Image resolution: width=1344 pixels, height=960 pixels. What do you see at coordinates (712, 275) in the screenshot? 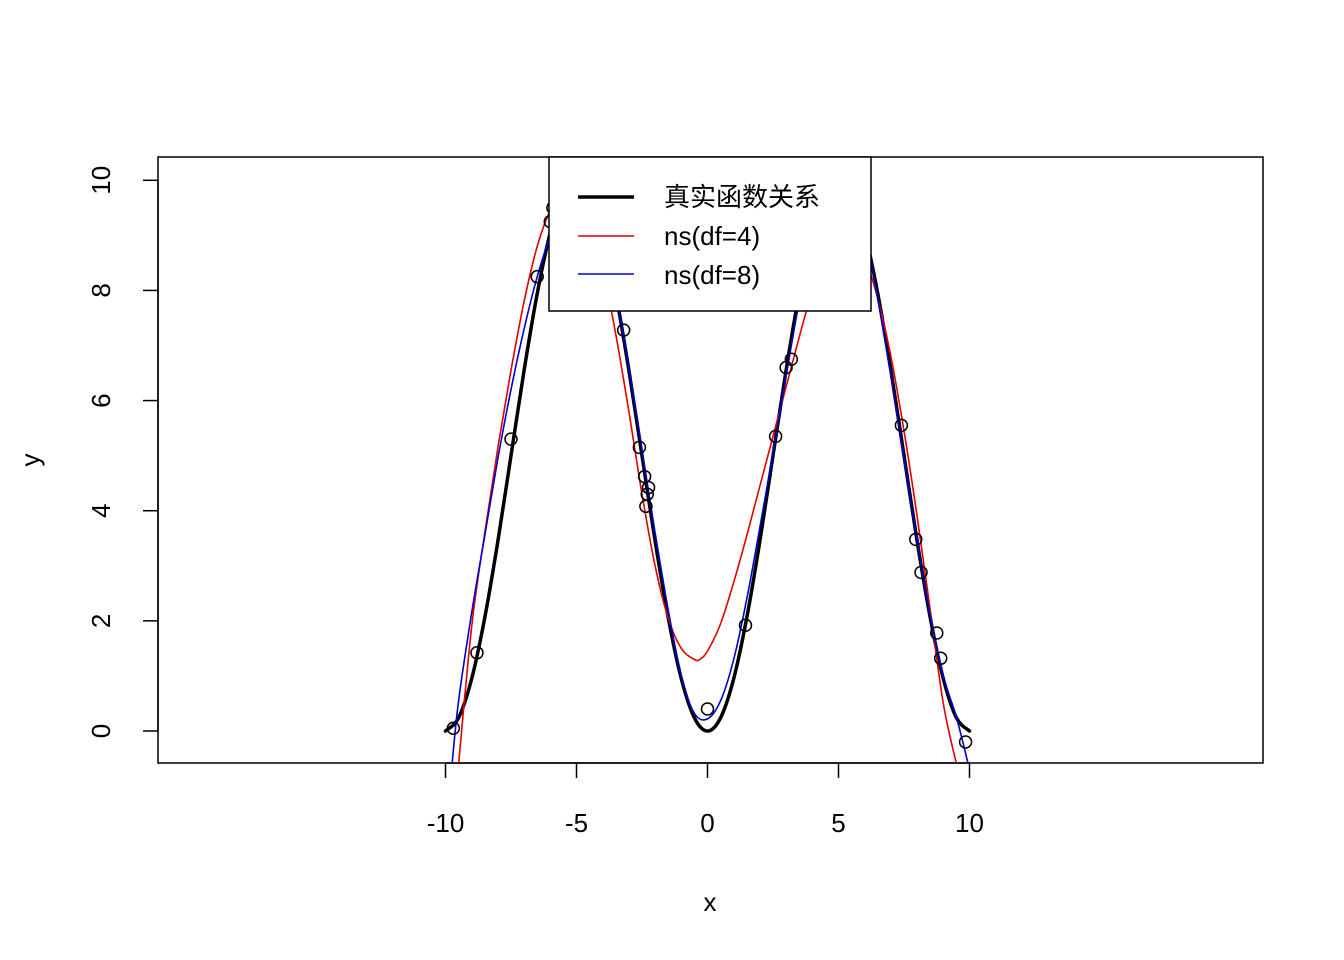
I see `legend-label-df8: ns(df=8)` at bounding box center [712, 275].